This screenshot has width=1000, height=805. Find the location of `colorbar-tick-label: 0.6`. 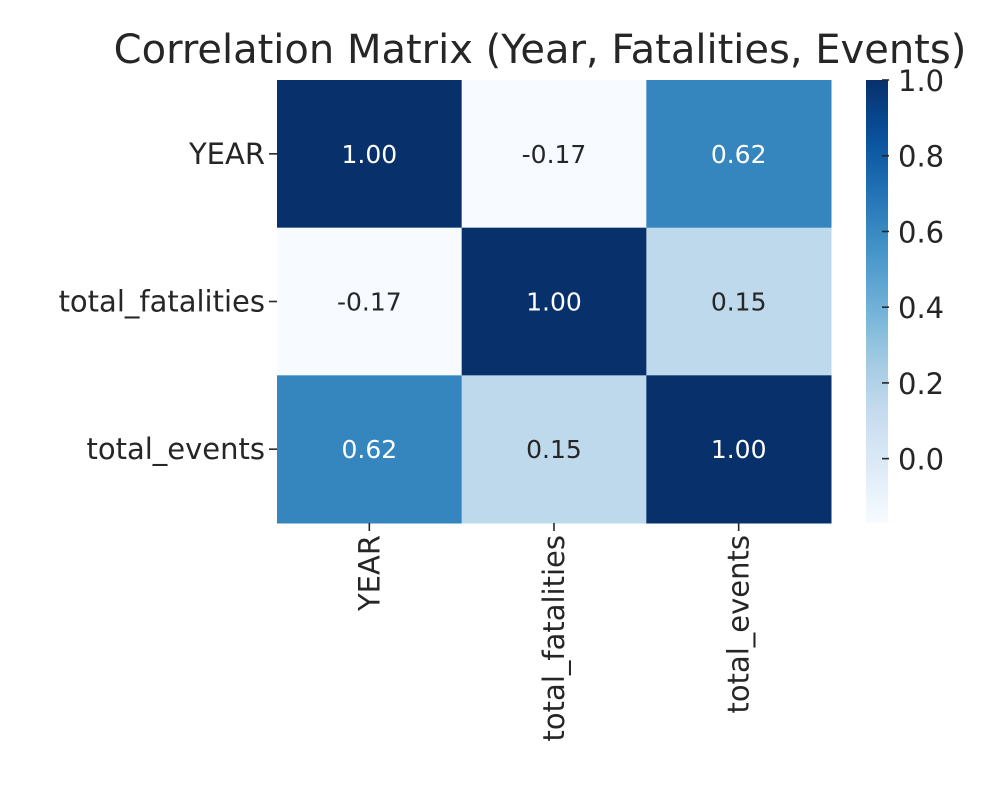

colorbar-tick-label: 0.6 is located at coordinates (921, 232).